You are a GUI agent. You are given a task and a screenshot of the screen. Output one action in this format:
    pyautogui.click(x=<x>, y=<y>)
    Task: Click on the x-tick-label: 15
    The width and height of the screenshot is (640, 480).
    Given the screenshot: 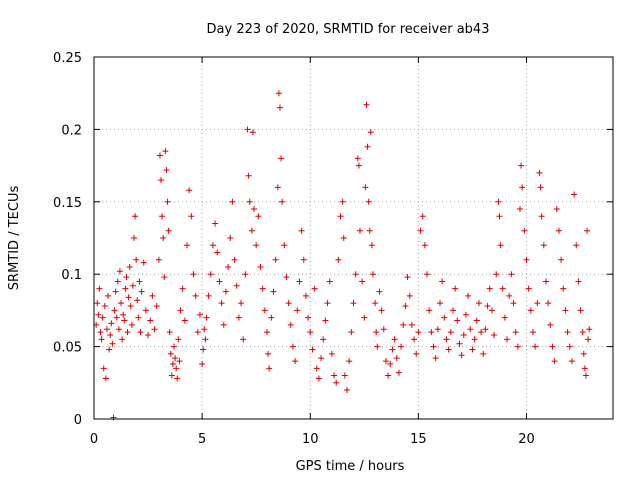 What is the action you would take?
    pyautogui.click(x=418, y=439)
    